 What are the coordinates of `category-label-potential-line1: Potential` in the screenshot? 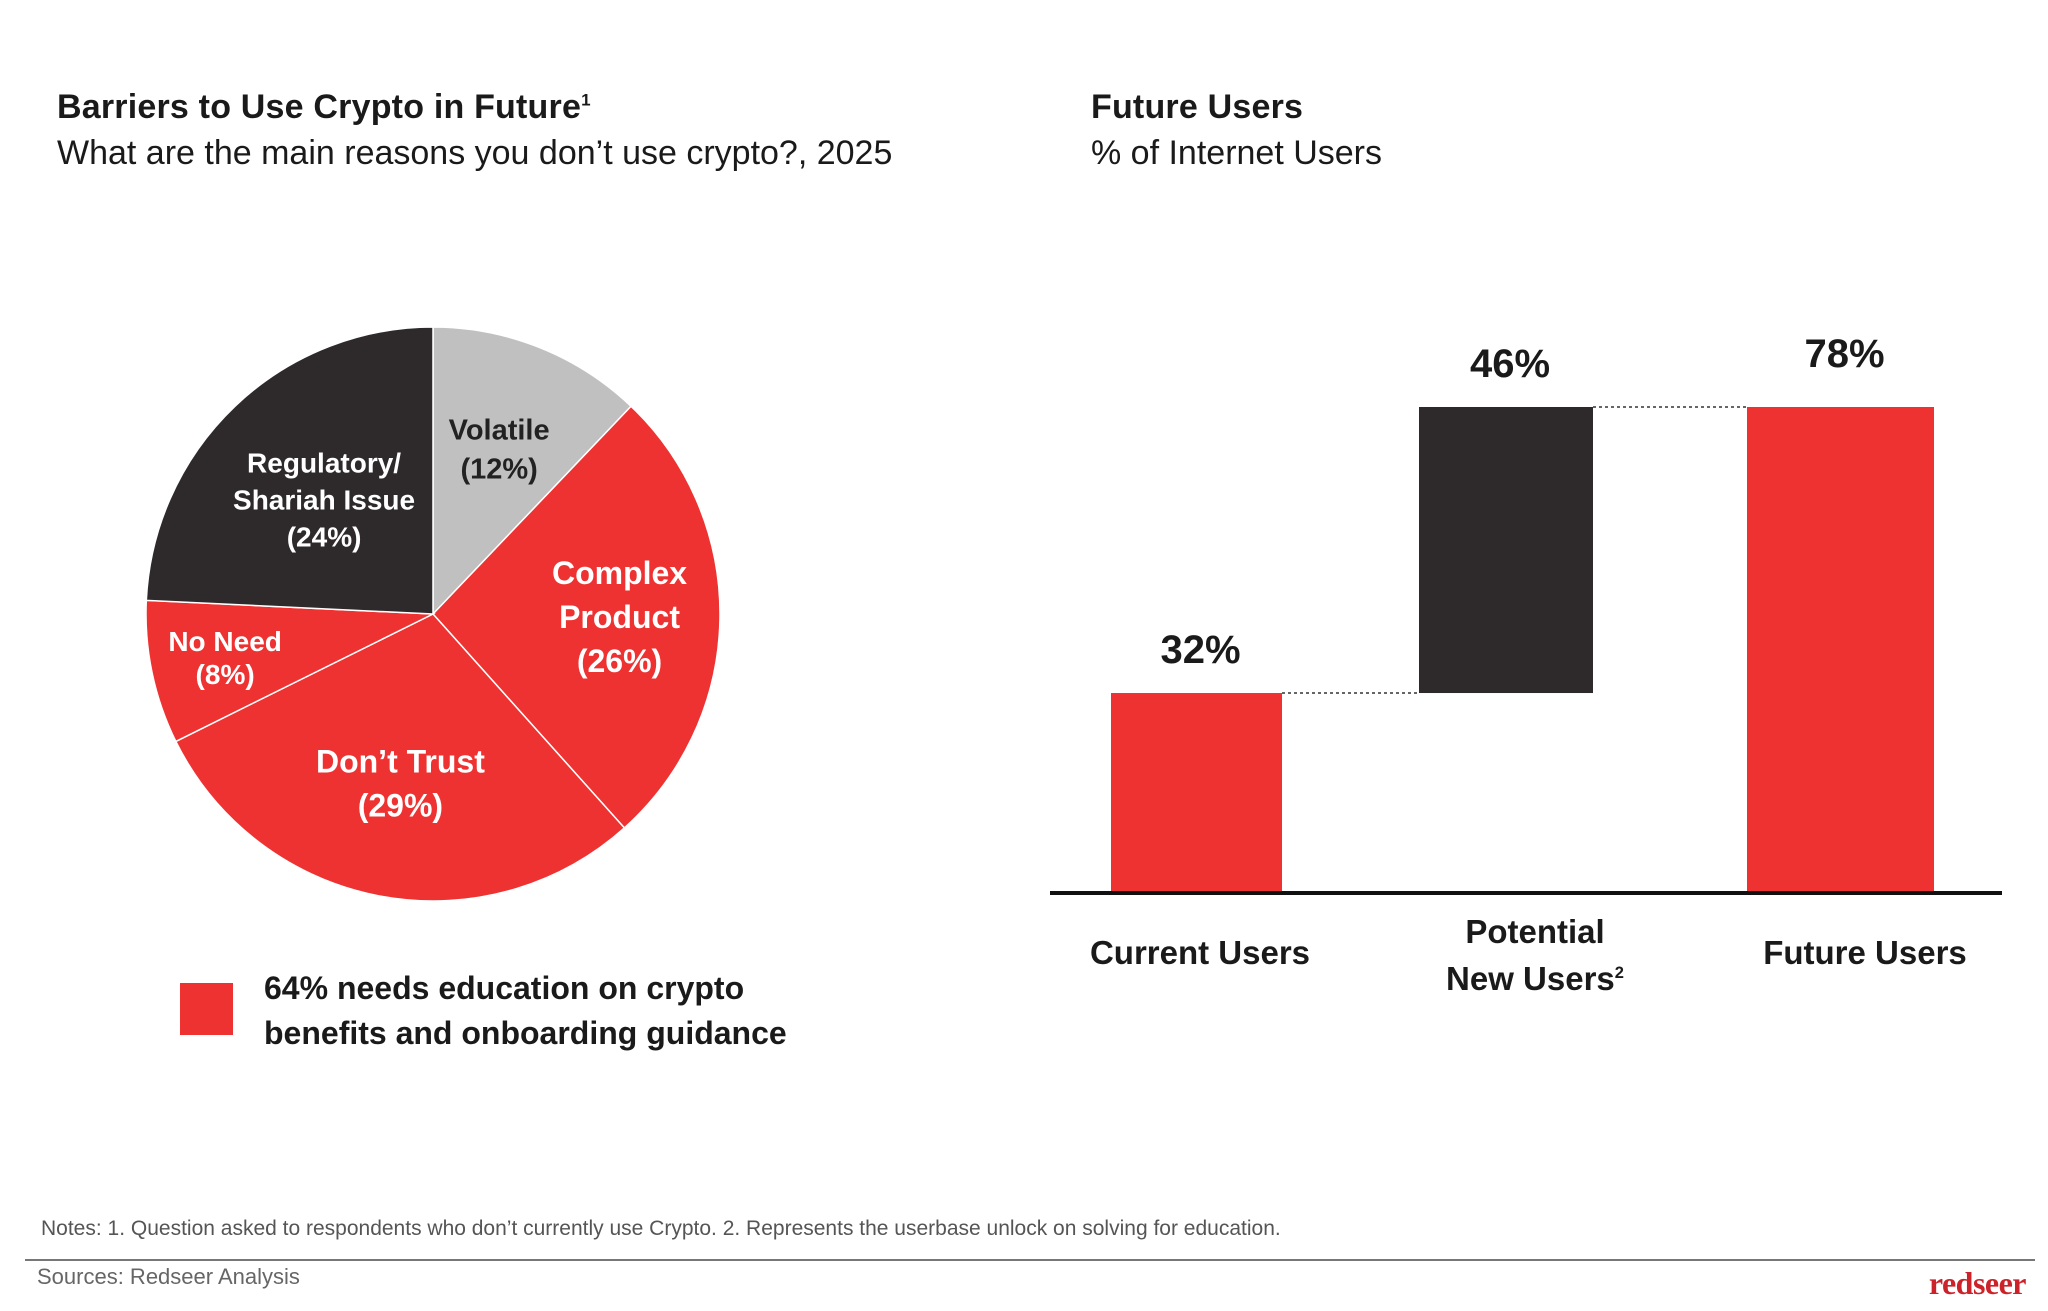 It's located at (1535, 931).